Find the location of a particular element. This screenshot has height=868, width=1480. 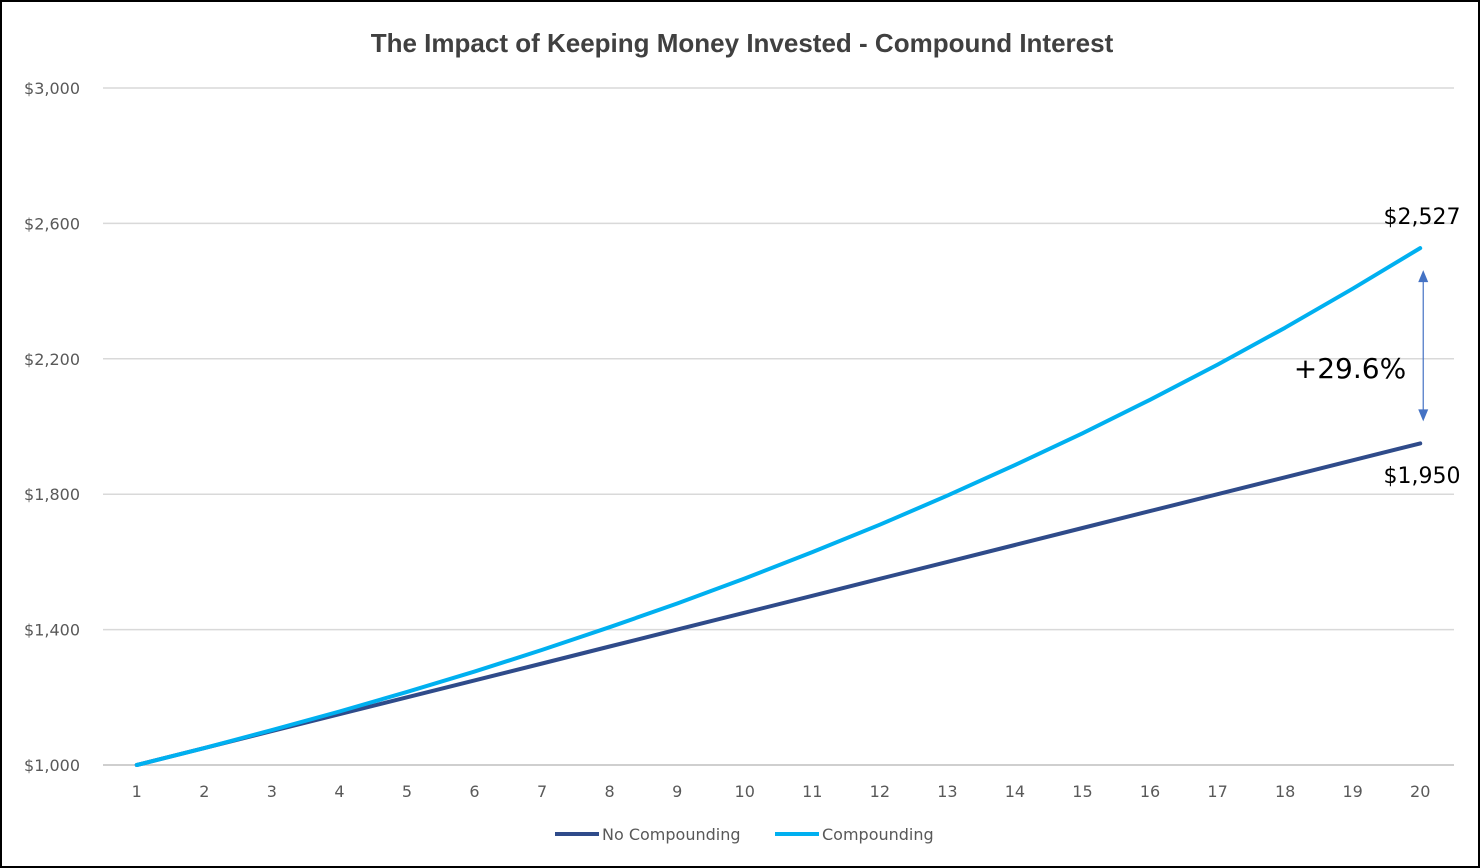

x-axis-ticks: 1 2 3 4 5 6 7 8 9 10 11 12 13 14 15 16 17 18 19 20 is located at coordinates (781, 791).